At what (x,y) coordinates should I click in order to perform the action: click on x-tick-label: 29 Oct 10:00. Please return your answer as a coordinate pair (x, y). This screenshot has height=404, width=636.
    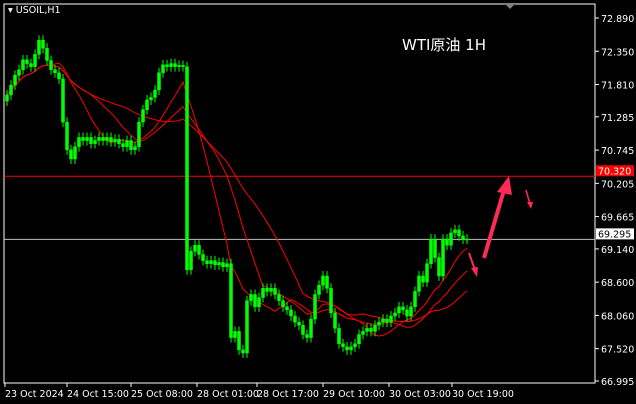
    Looking at the image, I should click on (354, 394).